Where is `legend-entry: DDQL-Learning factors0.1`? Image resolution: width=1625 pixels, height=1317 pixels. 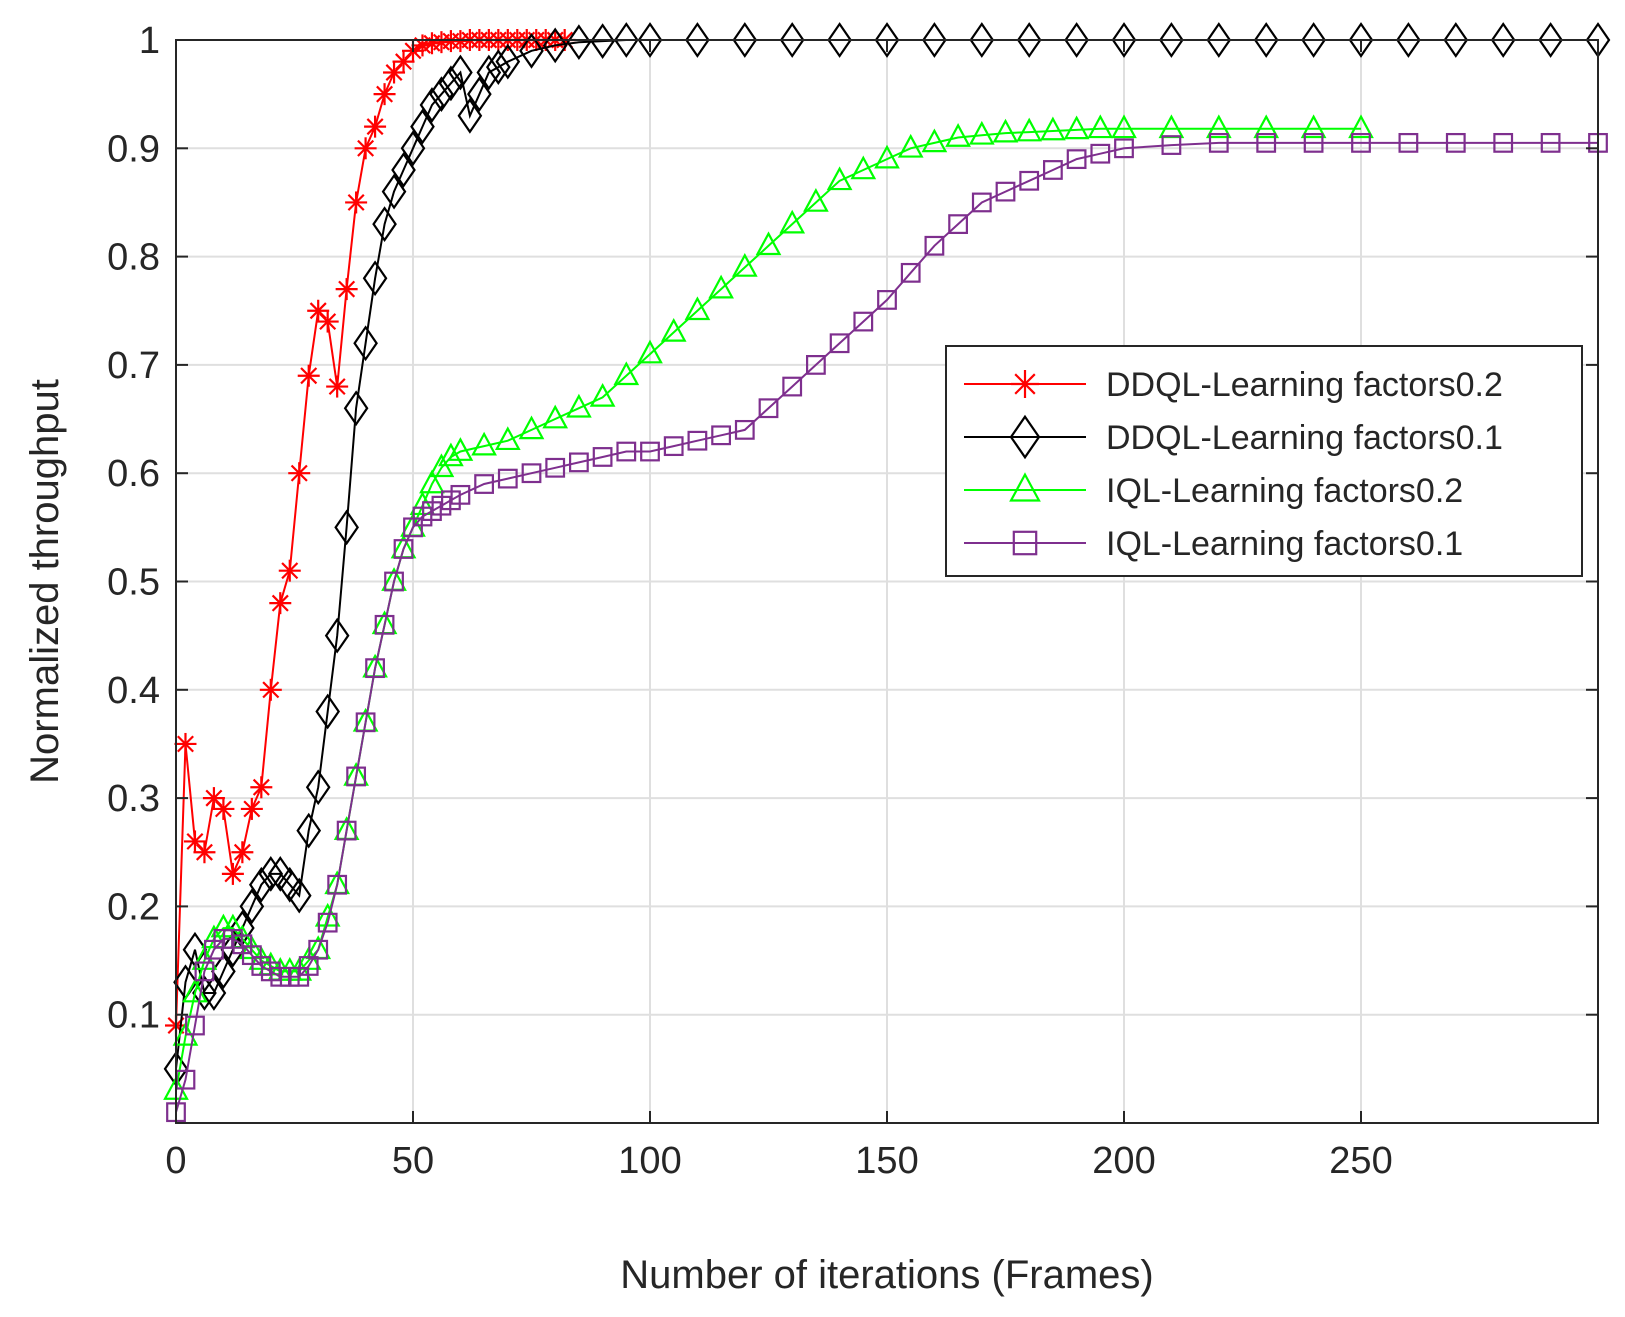 legend-entry: DDQL-Learning factors0.1 is located at coordinates (1233, 437).